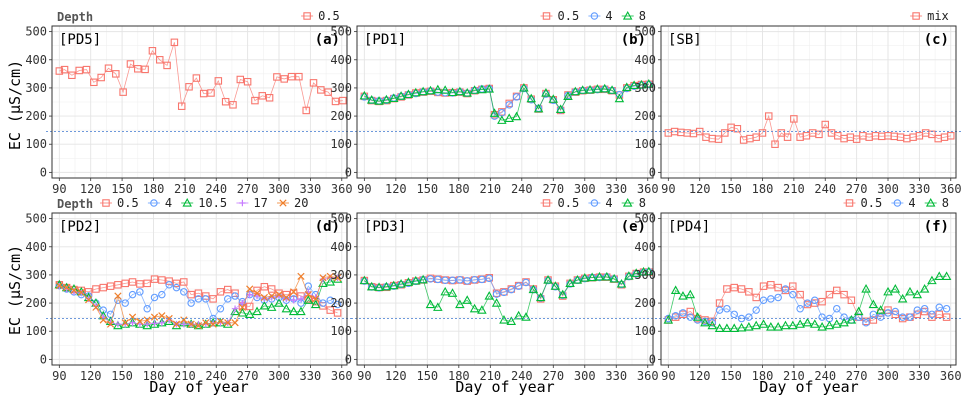 This screenshot has height=401, width=963. I want to click on legend-item: 0.5, so click(559, 203).